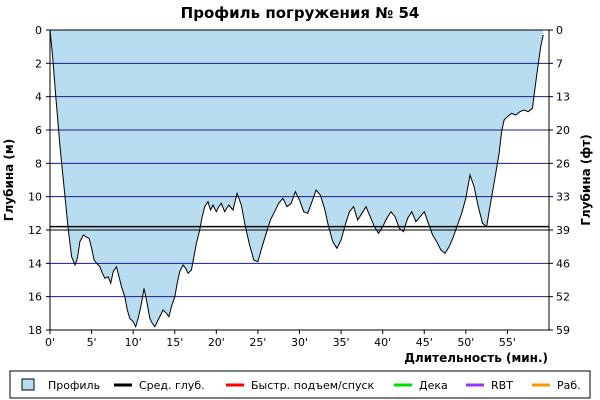  What do you see at coordinates (35, 197) in the screenshot?
I see `left-tick-label: 10` at bounding box center [35, 197].